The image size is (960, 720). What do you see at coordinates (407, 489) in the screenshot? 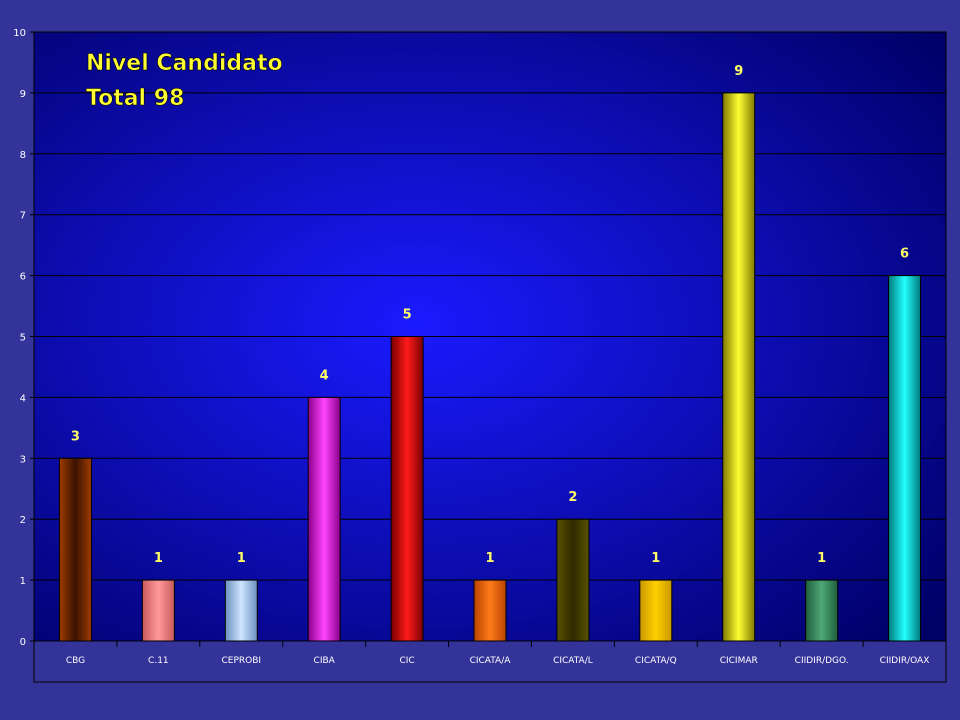
I see `bar-cic` at bounding box center [407, 489].